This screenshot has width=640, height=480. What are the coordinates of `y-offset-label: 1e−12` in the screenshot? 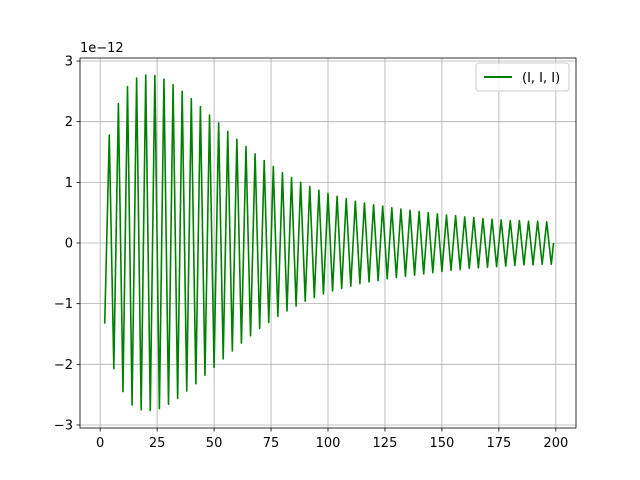 It's located at (102, 48).